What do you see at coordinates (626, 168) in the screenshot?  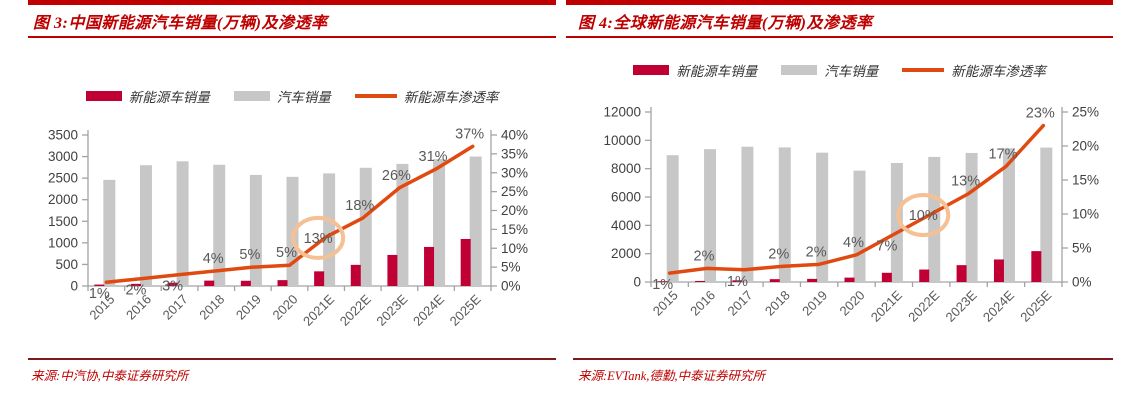 I see `left-axis-tick-label: 8000` at bounding box center [626, 168].